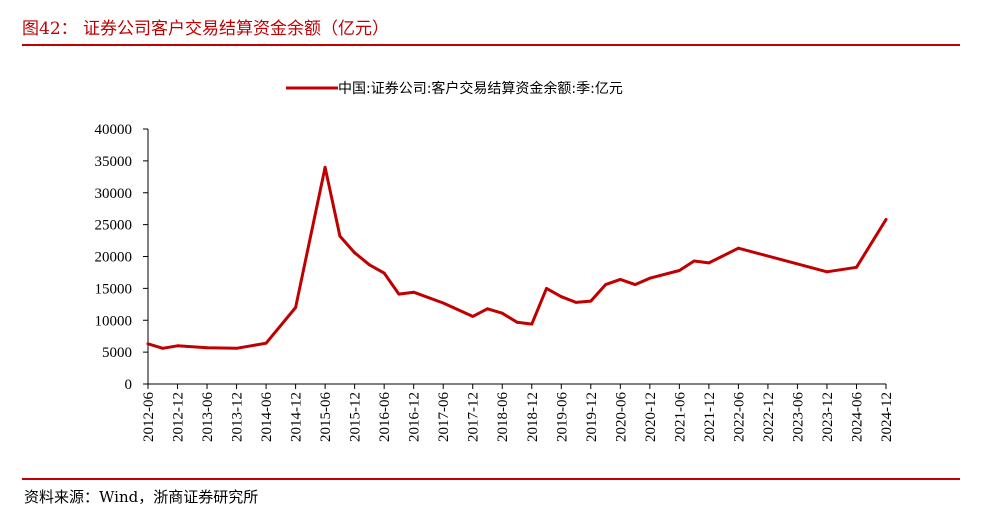 This screenshot has height=518, width=984. Describe the element at coordinates (680, 417) in the screenshot. I see `x-tick-label: 2021-06` at that location.